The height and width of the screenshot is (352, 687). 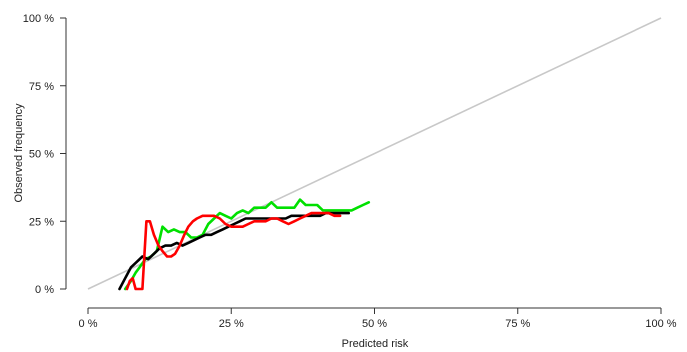 What do you see at coordinates (19, 153) in the screenshot?
I see `y-axis-title: Observed frequency` at bounding box center [19, 153].